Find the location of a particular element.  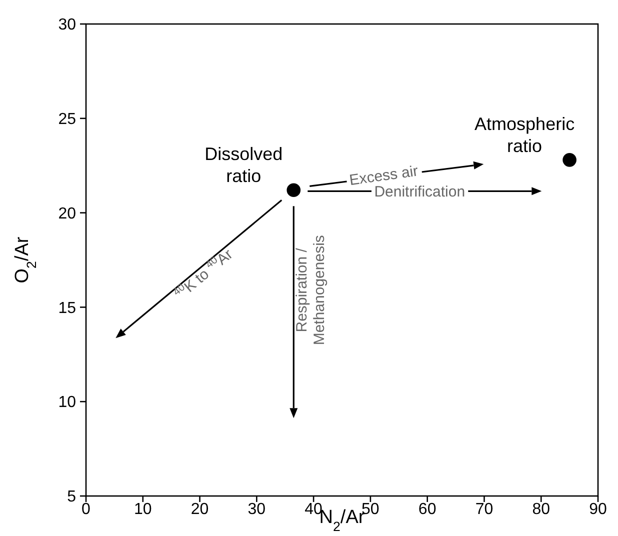

x-tick-label: 30 is located at coordinates (257, 509).